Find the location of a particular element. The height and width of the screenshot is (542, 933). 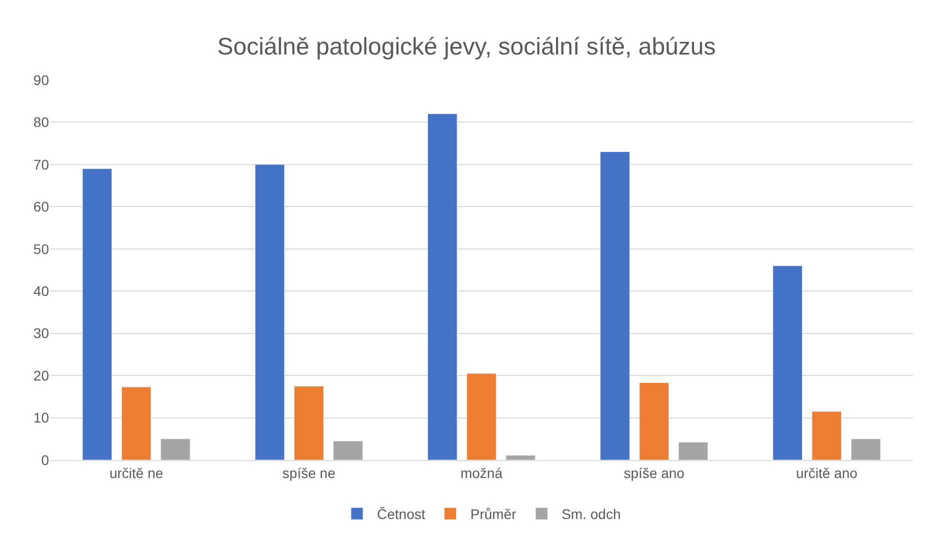

x-tick-label: určitě ano is located at coordinates (827, 472).